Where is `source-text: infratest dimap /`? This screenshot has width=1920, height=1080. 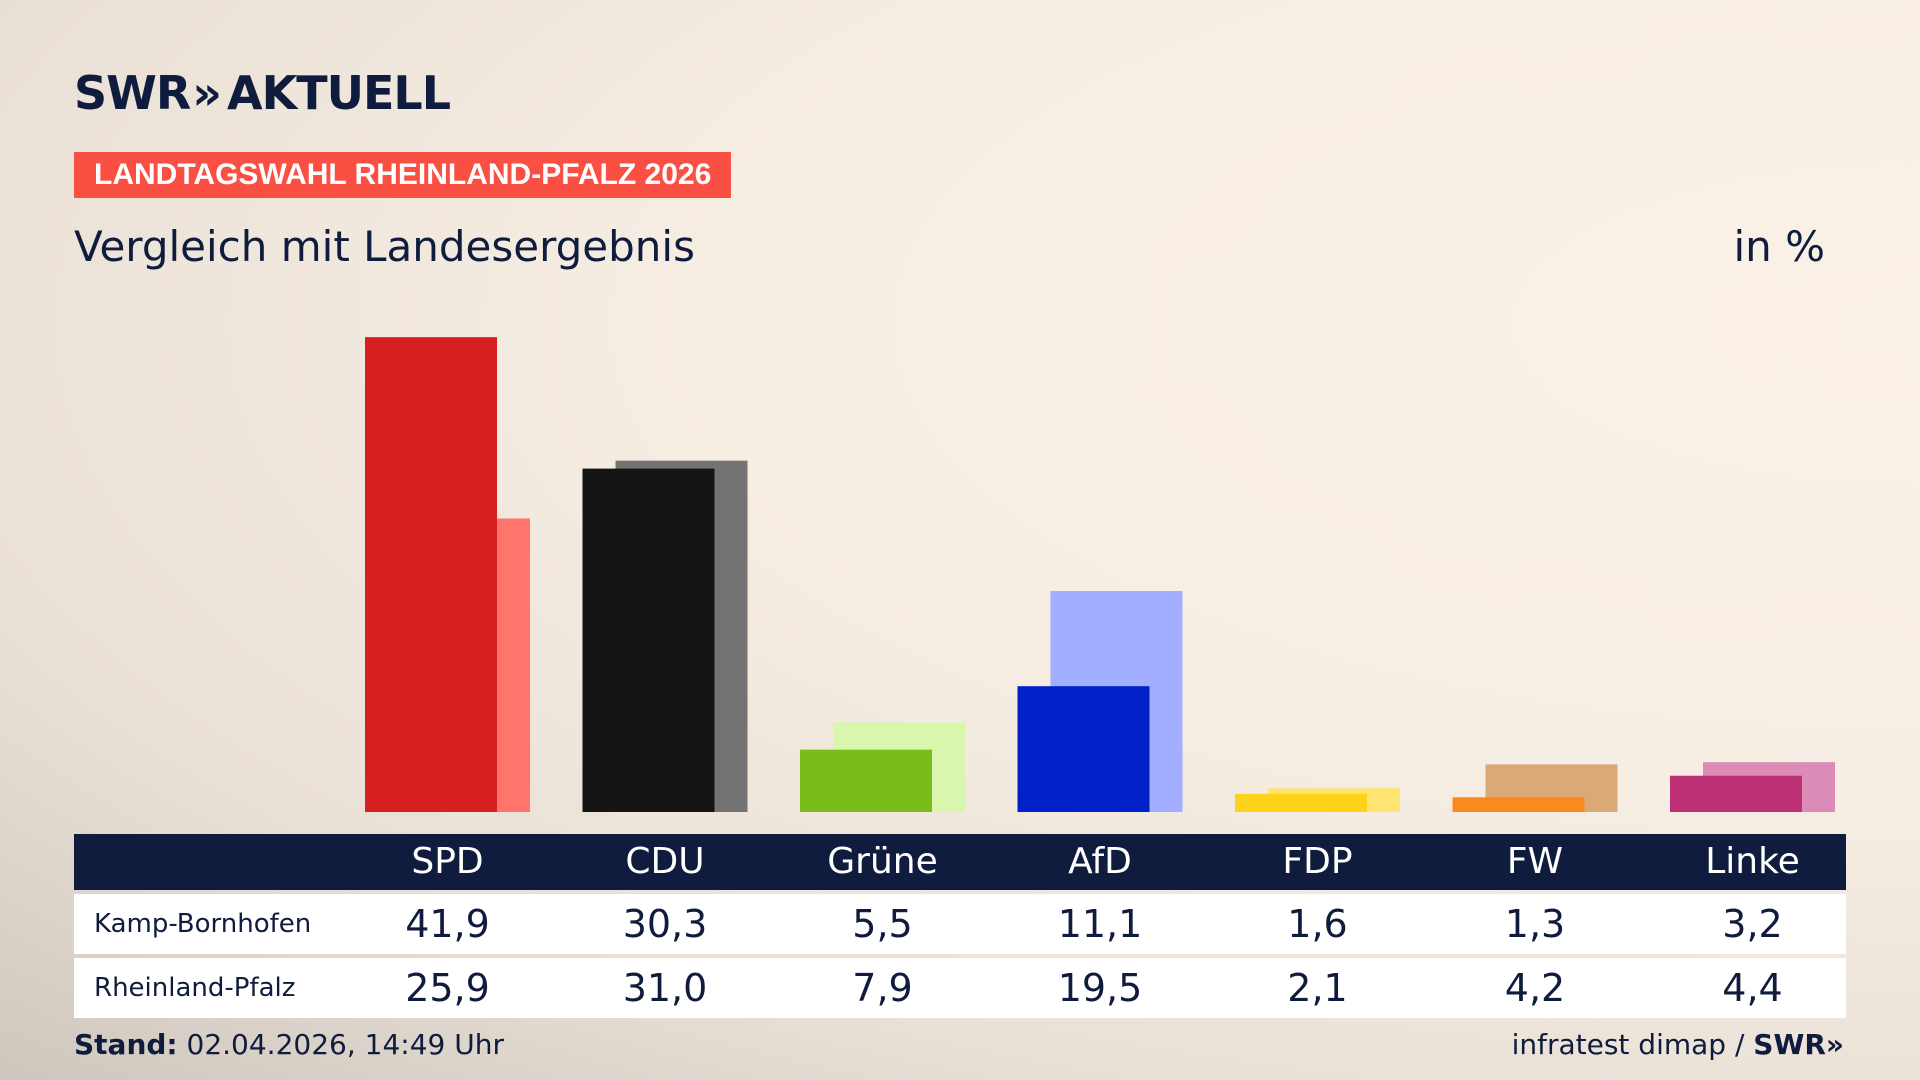
source-text: infratest dimap / is located at coordinates (1632, 1044).